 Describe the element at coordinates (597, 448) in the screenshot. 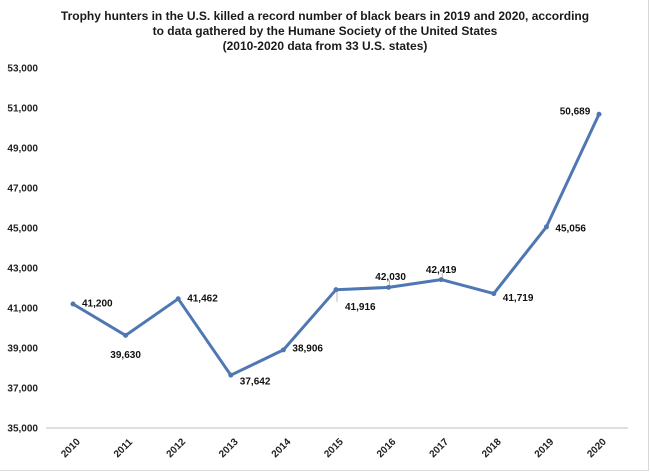

I see `x-tick-label: 2020` at that location.